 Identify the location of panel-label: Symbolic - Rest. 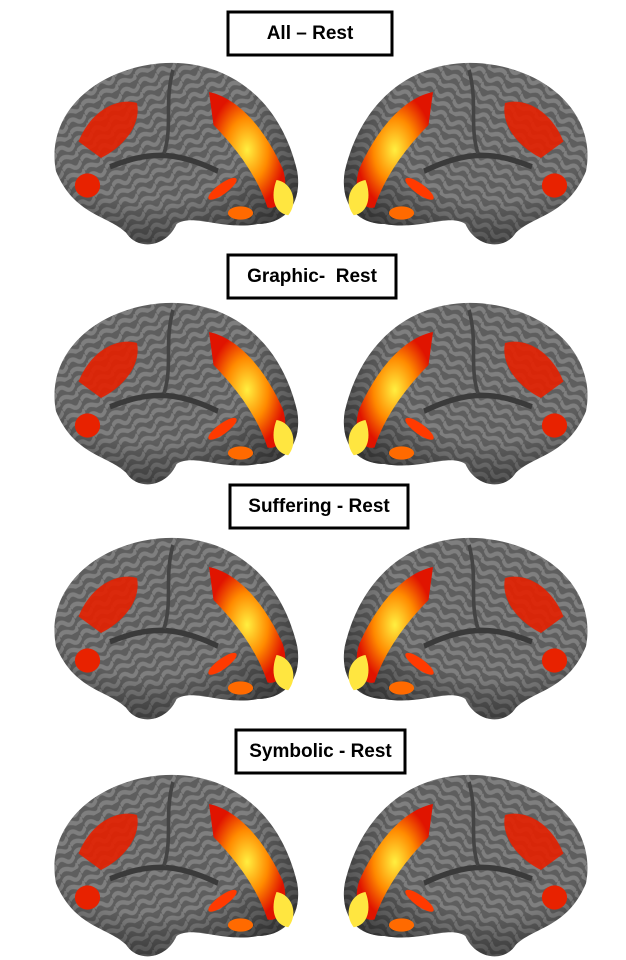
(320, 751).